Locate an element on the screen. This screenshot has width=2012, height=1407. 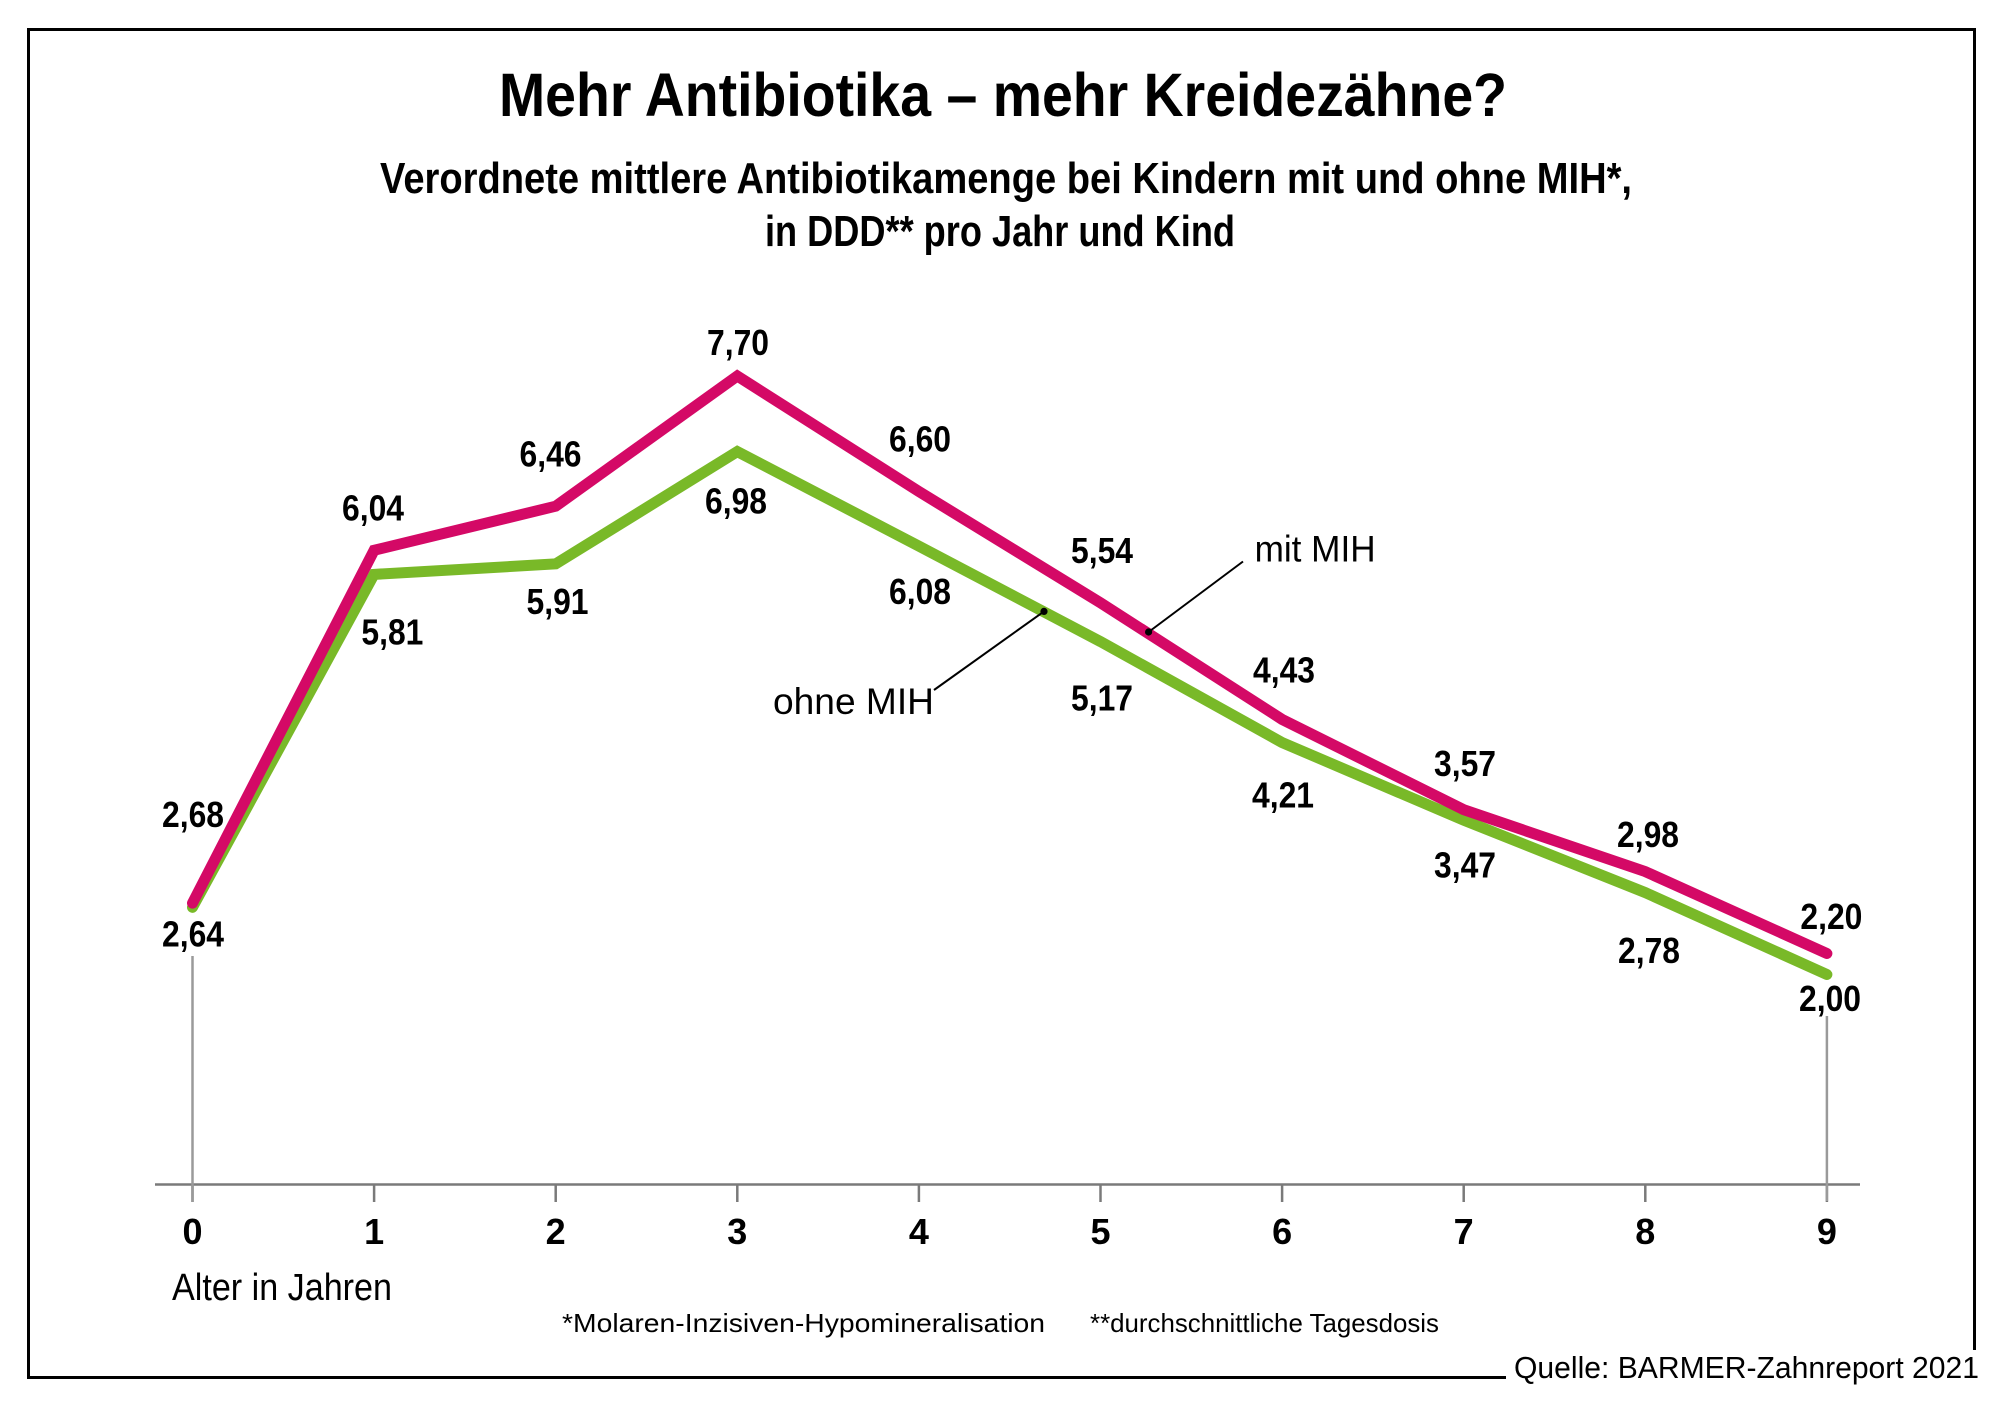
svg-text: in DDD** pro Jahr und Kind is located at coordinates (1000, 231).